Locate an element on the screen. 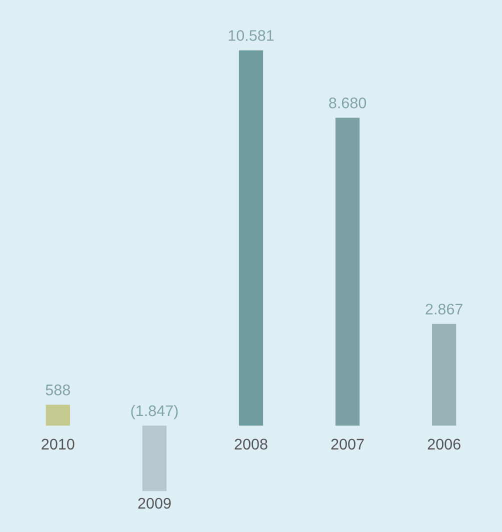  x-tick-label: 2007 is located at coordinates (347, 444).